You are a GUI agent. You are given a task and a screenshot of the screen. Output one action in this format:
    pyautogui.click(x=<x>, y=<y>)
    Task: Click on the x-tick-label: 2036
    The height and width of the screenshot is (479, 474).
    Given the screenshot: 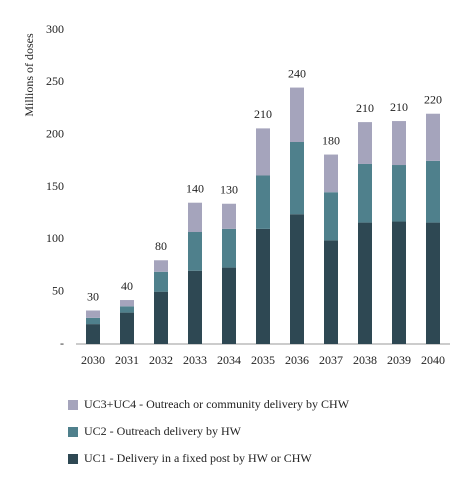 What is the action you would take?
    pyautogui.click(x=297, y=360)
    